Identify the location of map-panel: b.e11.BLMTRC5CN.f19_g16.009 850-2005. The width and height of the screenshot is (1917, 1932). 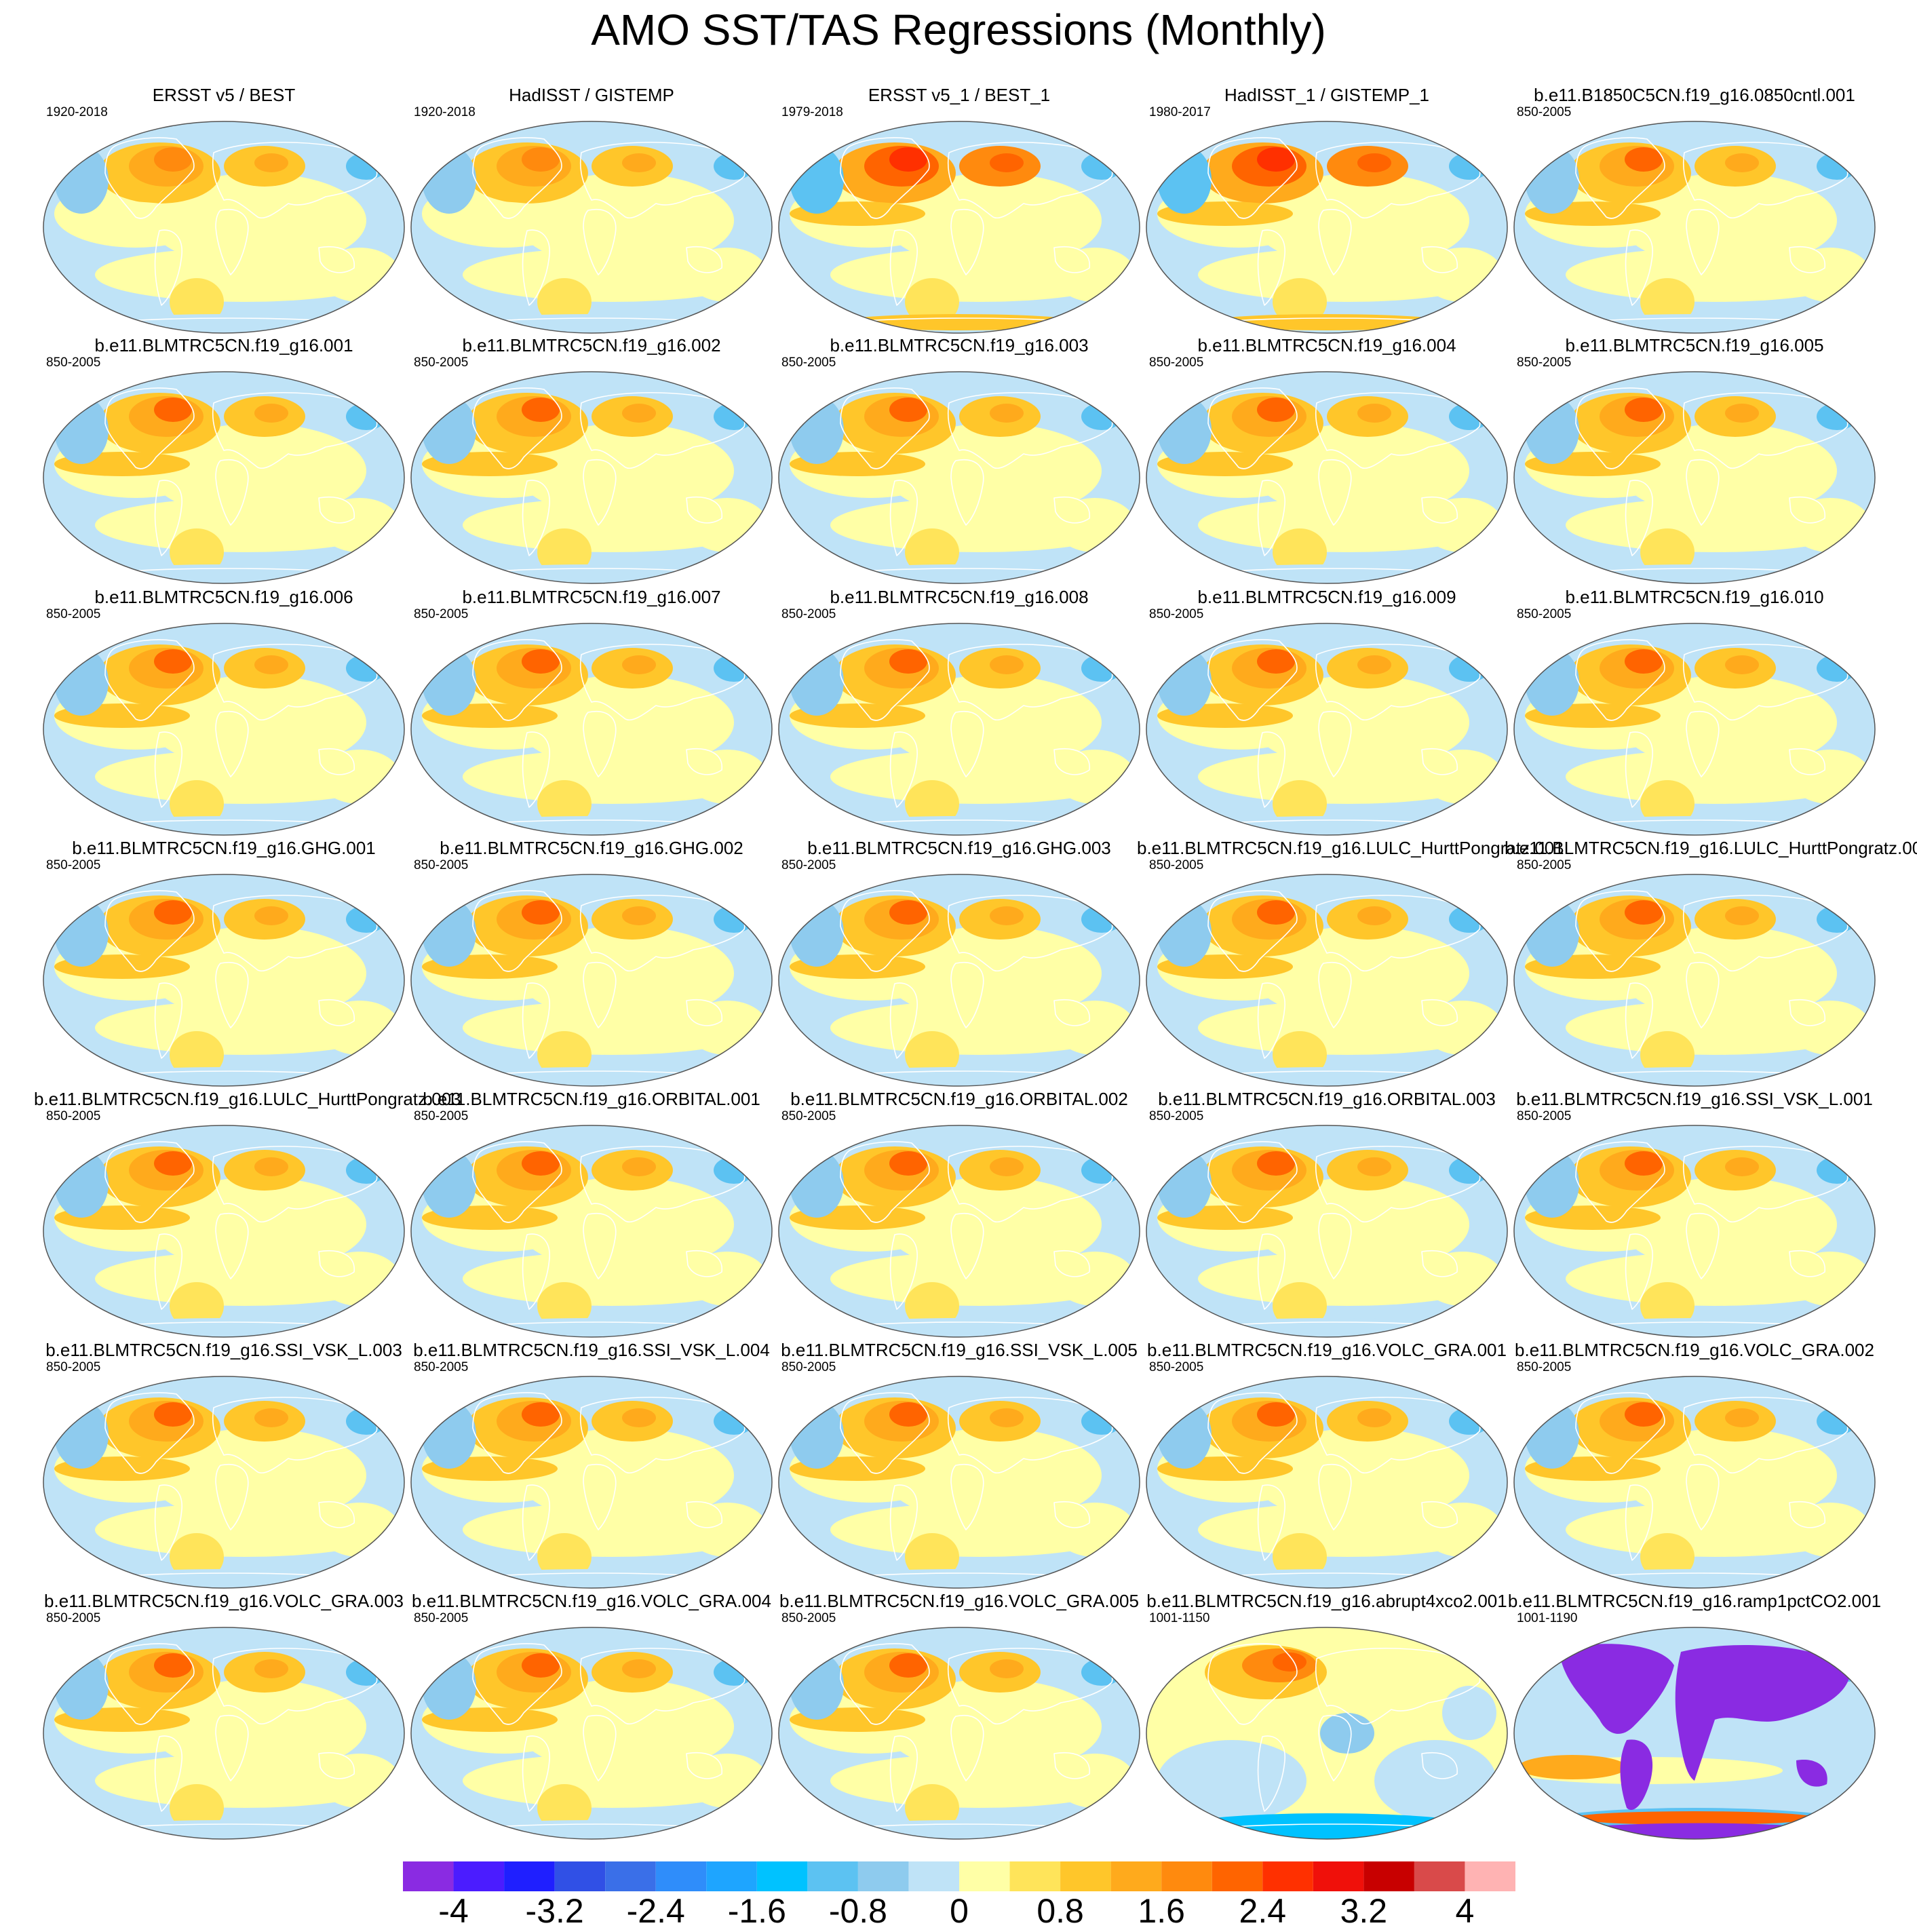
(1327, 712).